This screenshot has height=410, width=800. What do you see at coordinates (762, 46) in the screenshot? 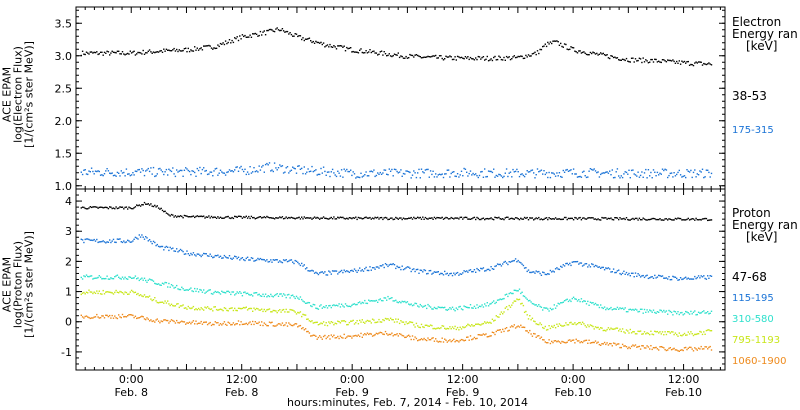
I see `electron-legend-unit: [keV]` at bounding box center [762, 46].